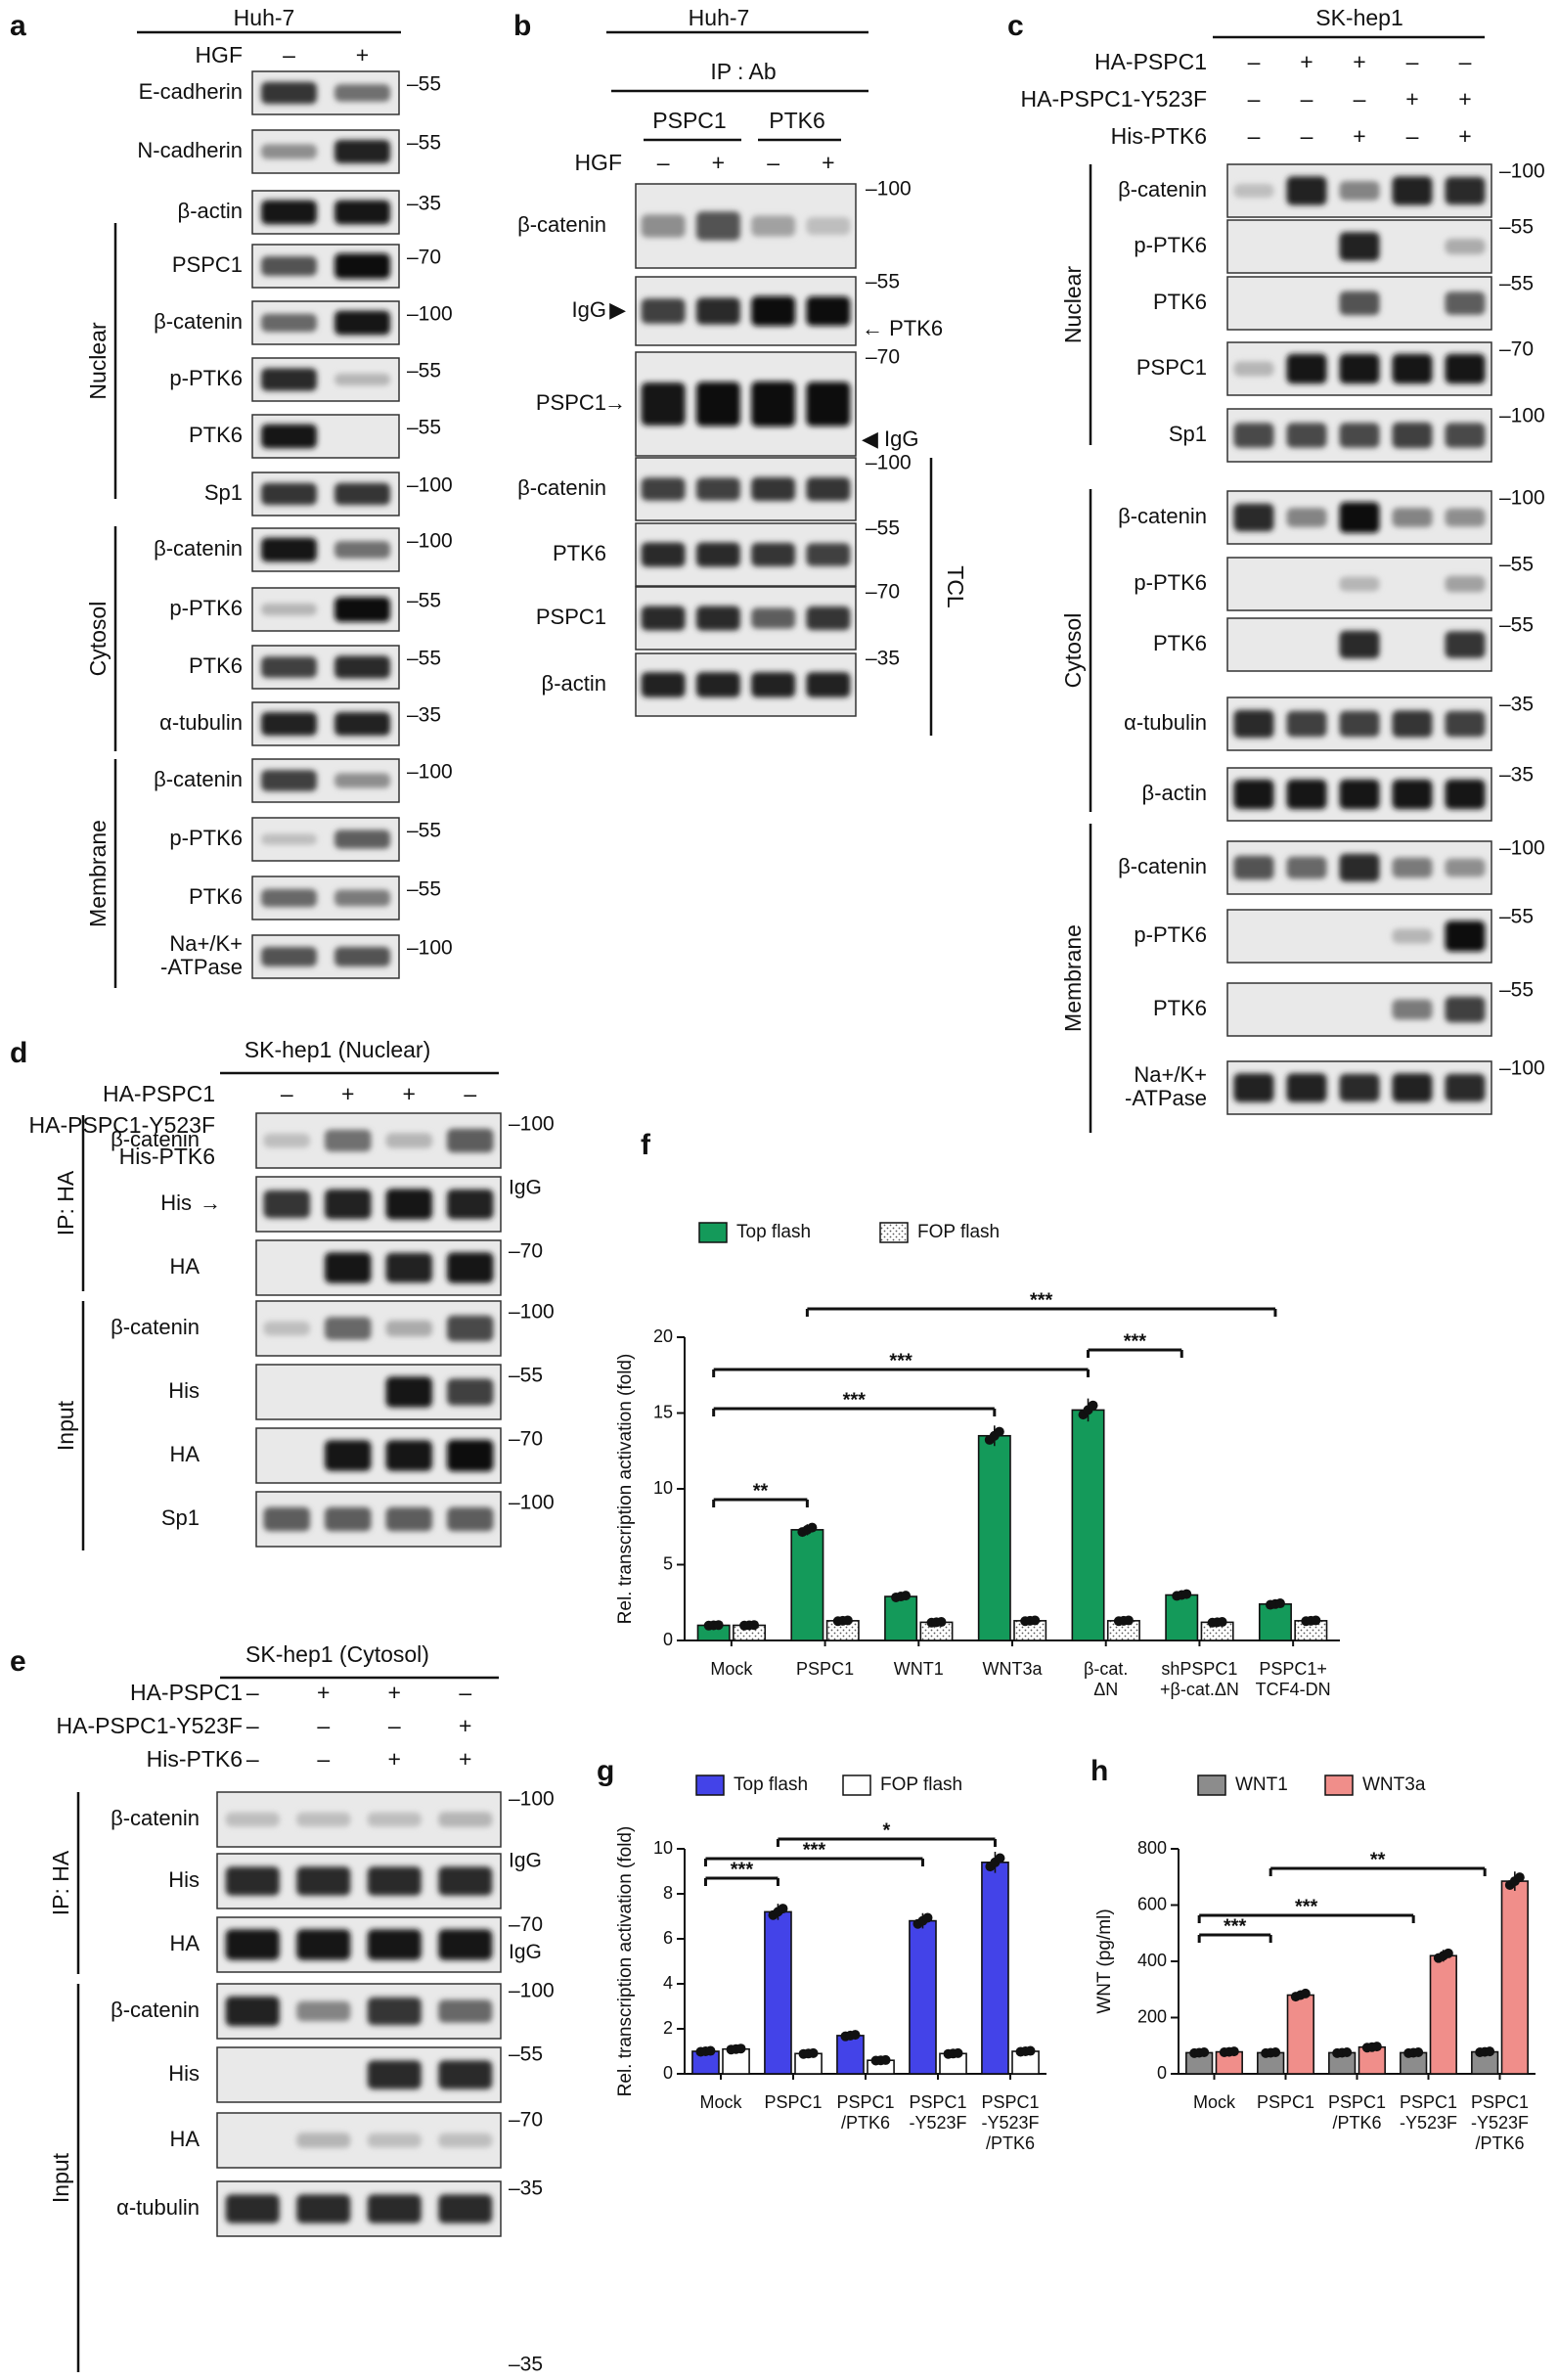  What do you see at coordinates (191, 91) in the screenshot?
I see `protein-label: E-cadherin` at bounding box center [191, 91].